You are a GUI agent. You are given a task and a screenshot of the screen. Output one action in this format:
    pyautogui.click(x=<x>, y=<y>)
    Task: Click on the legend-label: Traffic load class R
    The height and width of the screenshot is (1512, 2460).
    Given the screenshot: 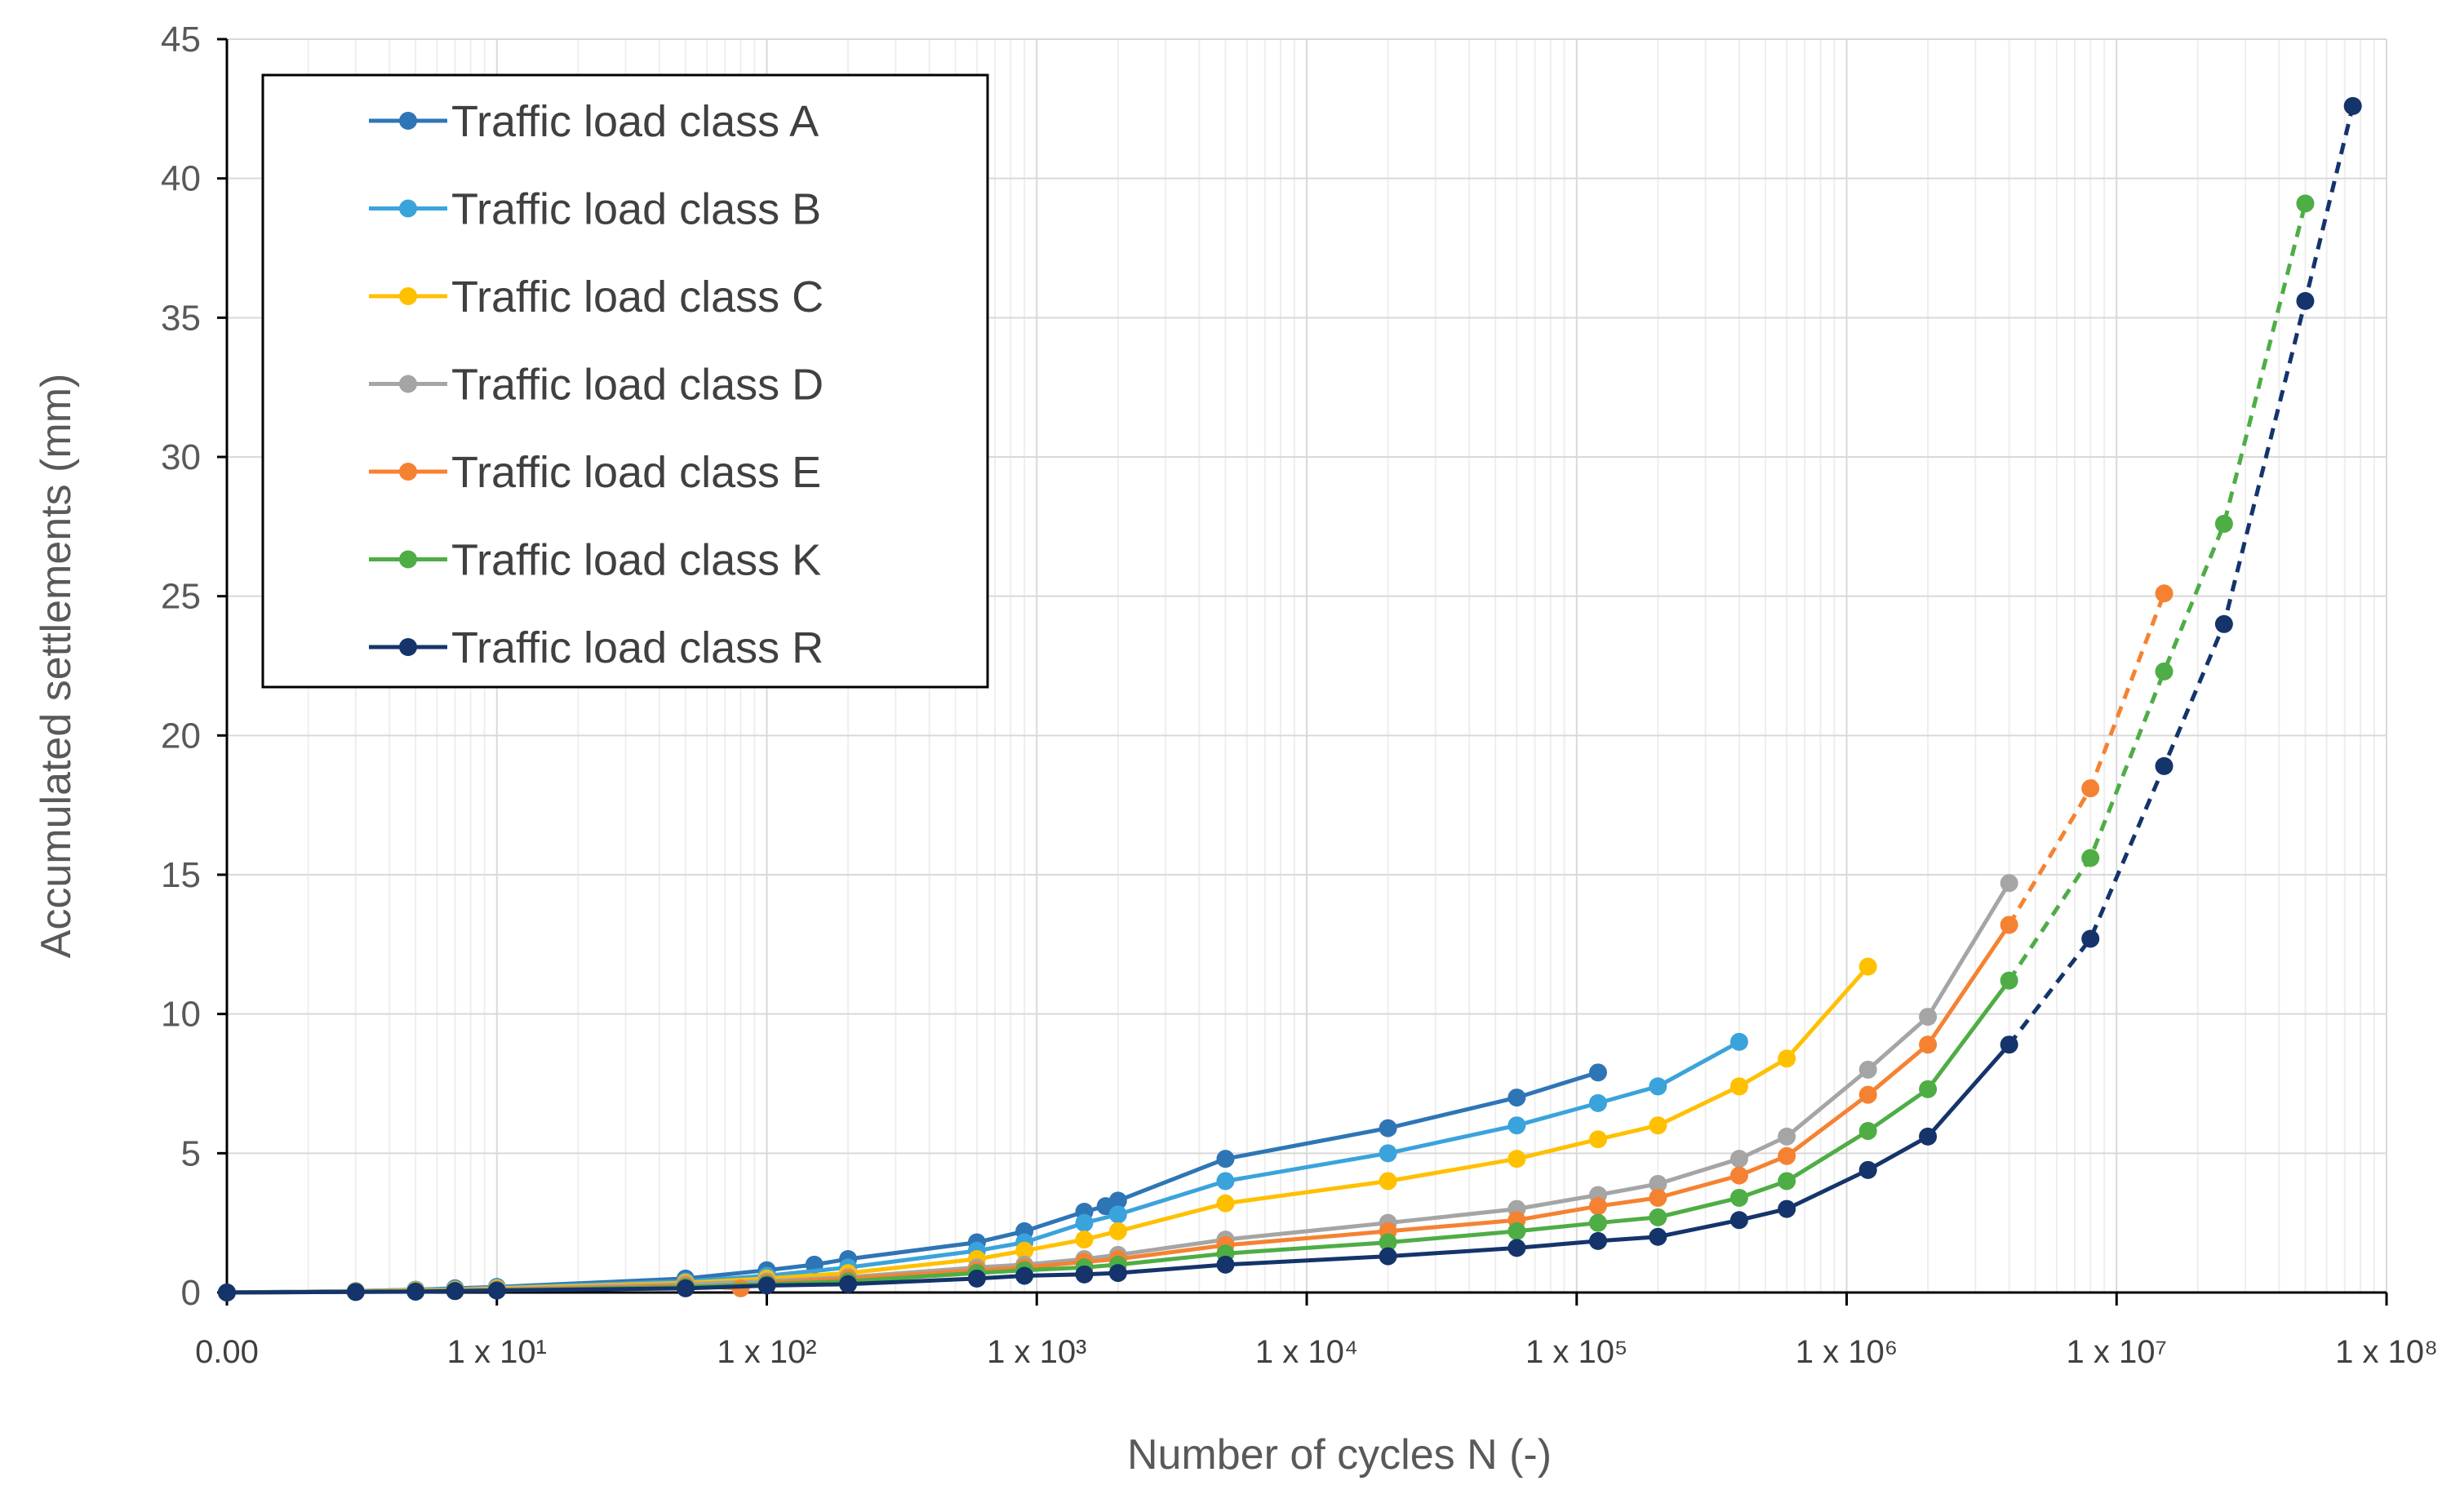 What is the action you would take?
    pyautogui.click(x=637, y=647)
    